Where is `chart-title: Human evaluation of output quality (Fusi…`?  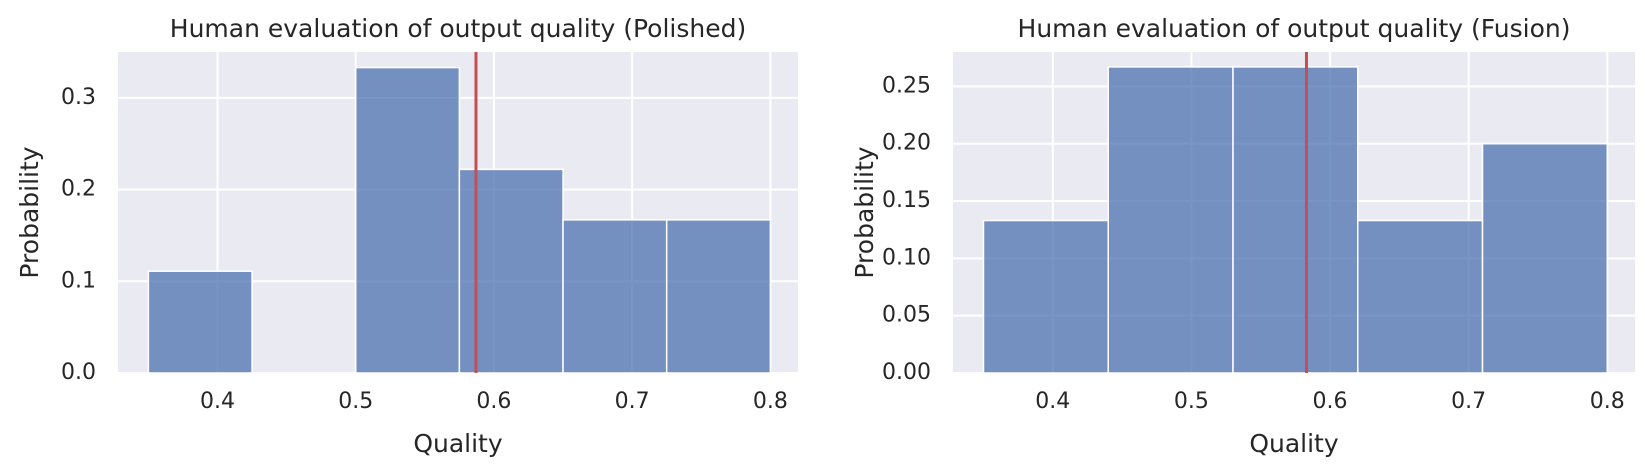 chart-title: Human evaluation of output quality (Fusi… is located at coordinates (1294, 28).